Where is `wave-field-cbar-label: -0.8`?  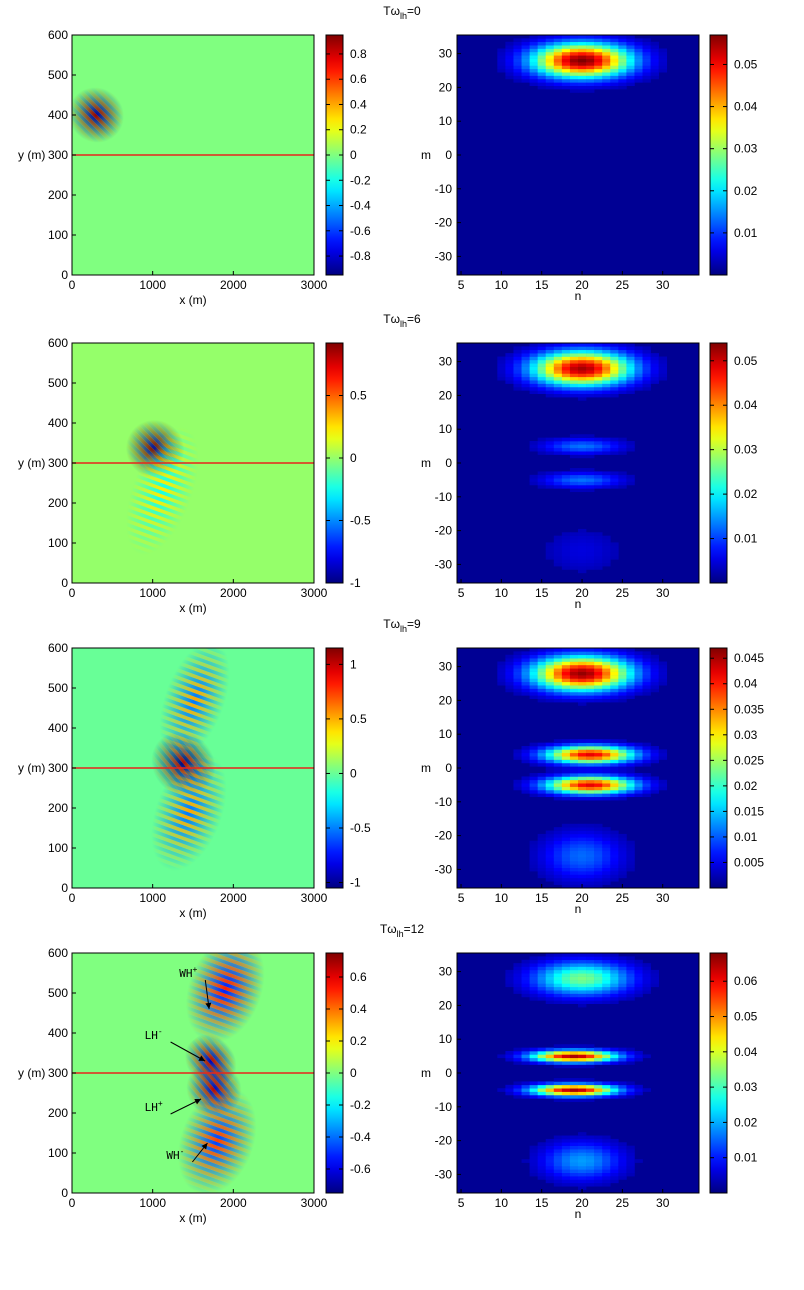 wave-field-cbar-label: -0.8 is located at coordinates (360, 256).